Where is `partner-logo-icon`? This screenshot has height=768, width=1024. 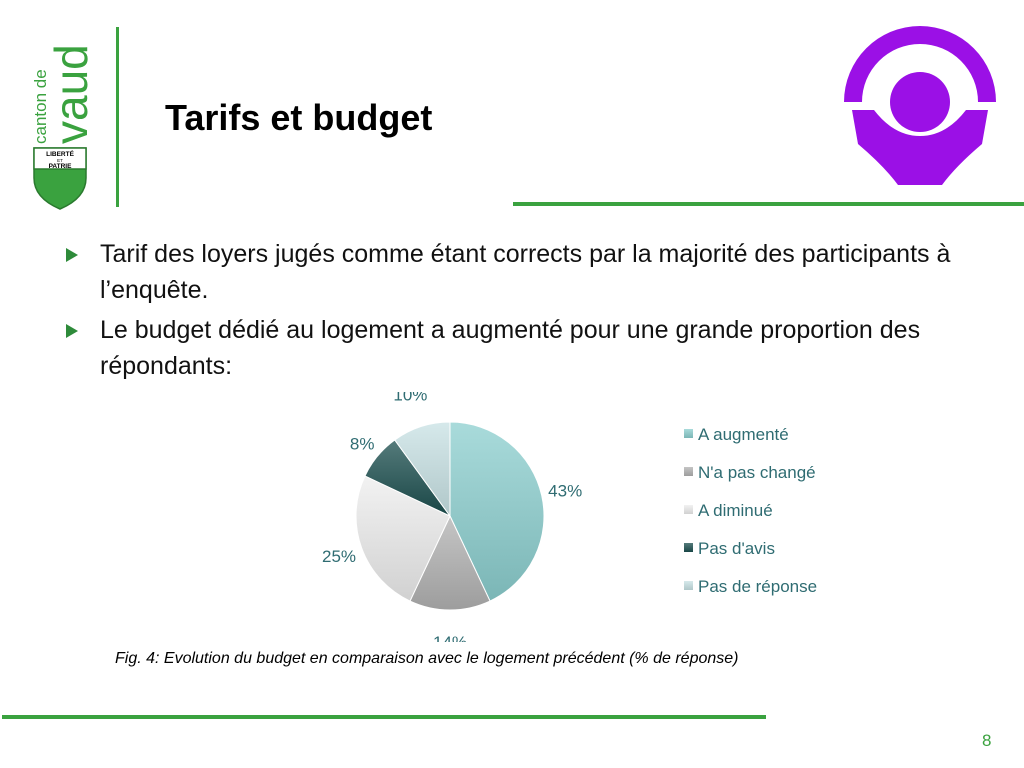
partner-logo-icon is located at coordinates (920, 105).